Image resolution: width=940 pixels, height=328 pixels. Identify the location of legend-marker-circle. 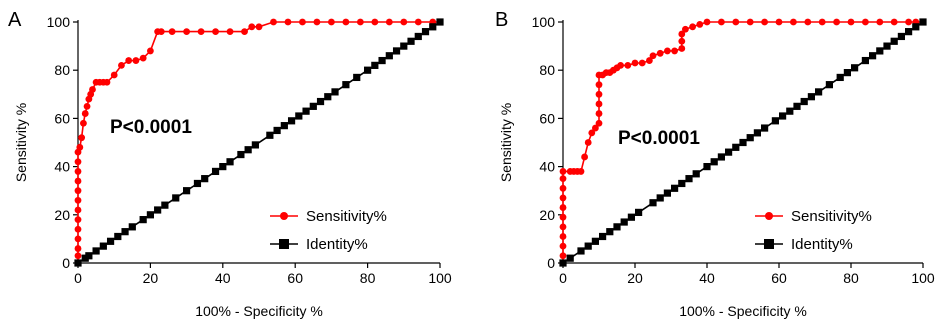
(284, 216).